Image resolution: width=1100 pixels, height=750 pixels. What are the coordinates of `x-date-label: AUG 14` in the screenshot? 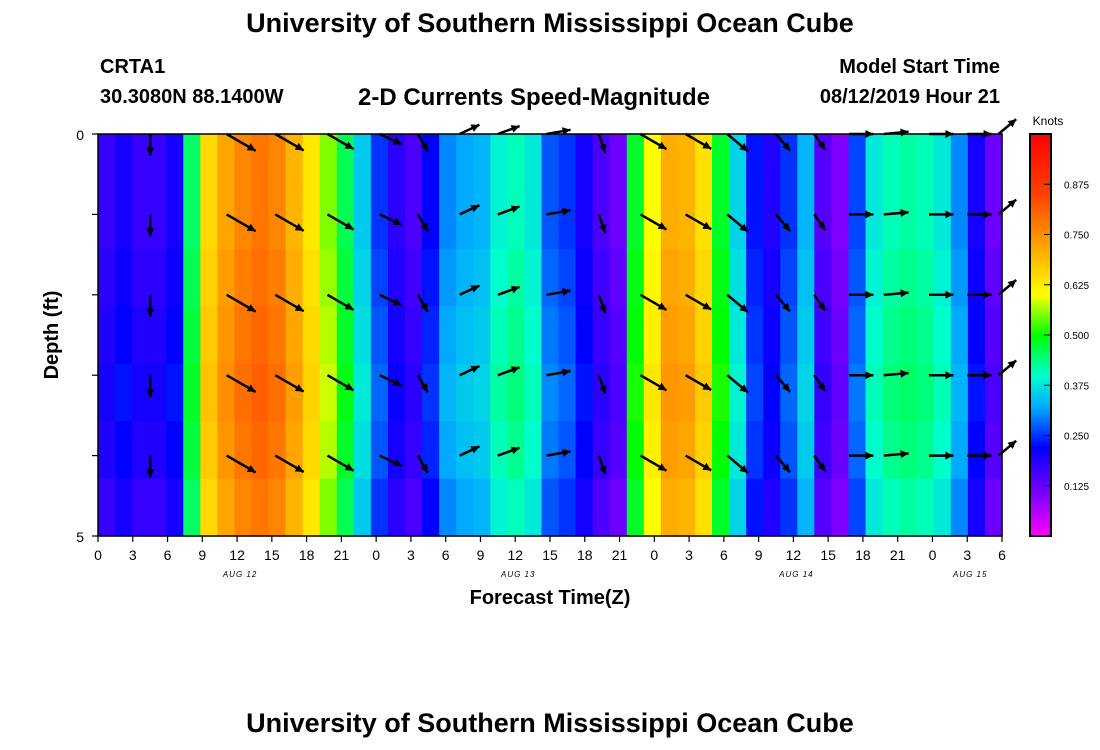 It's located at (795, 574).